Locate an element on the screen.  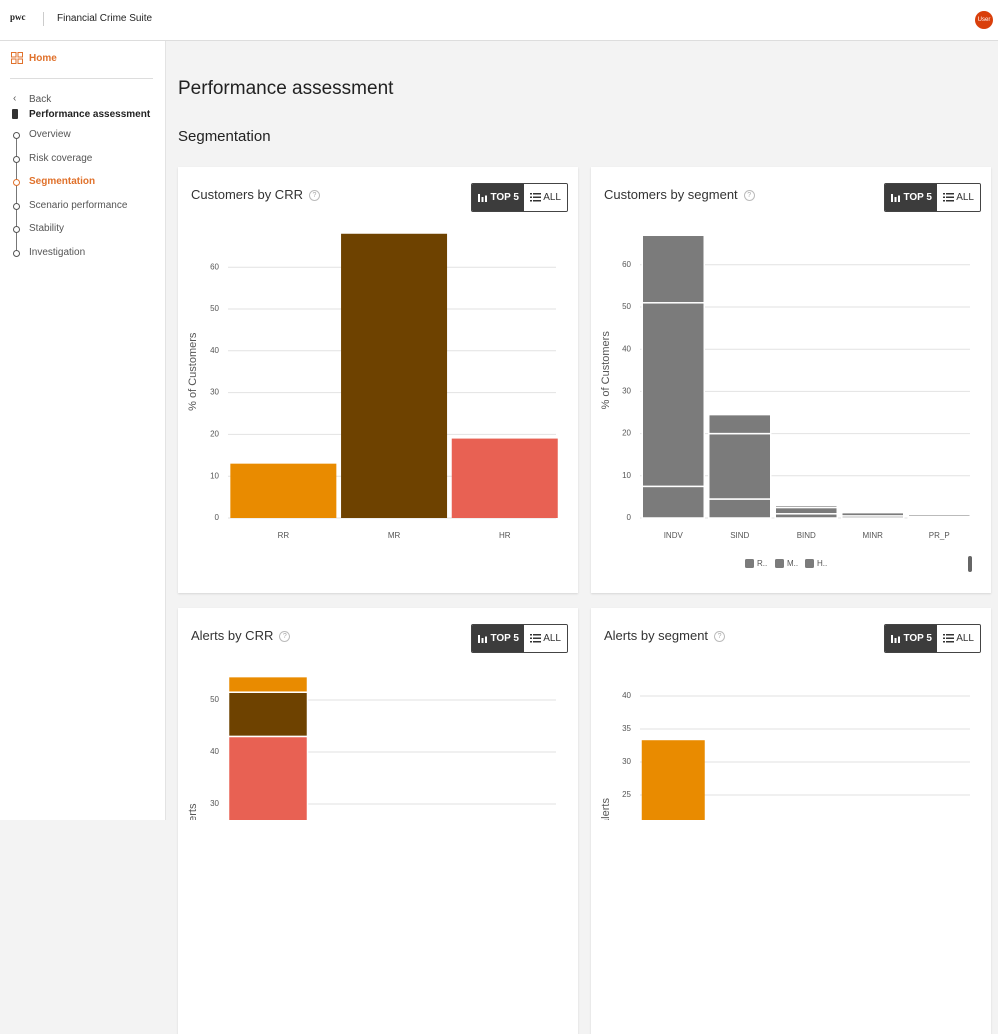
x-tick-label: SIND is located at coordinates (739, 535).